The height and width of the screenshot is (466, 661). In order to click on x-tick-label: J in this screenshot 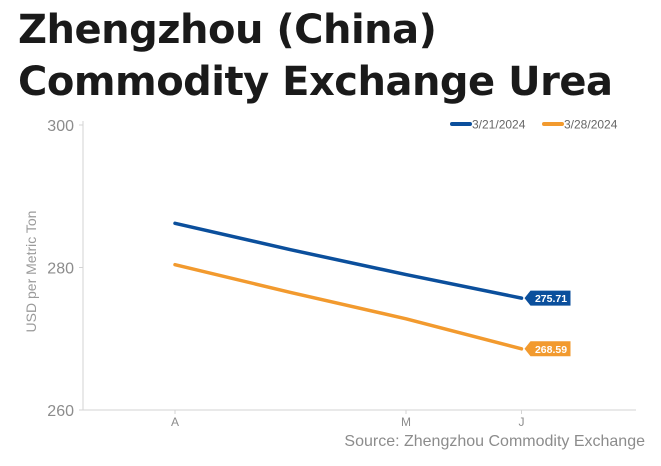, I will do `click(522, 422)`.